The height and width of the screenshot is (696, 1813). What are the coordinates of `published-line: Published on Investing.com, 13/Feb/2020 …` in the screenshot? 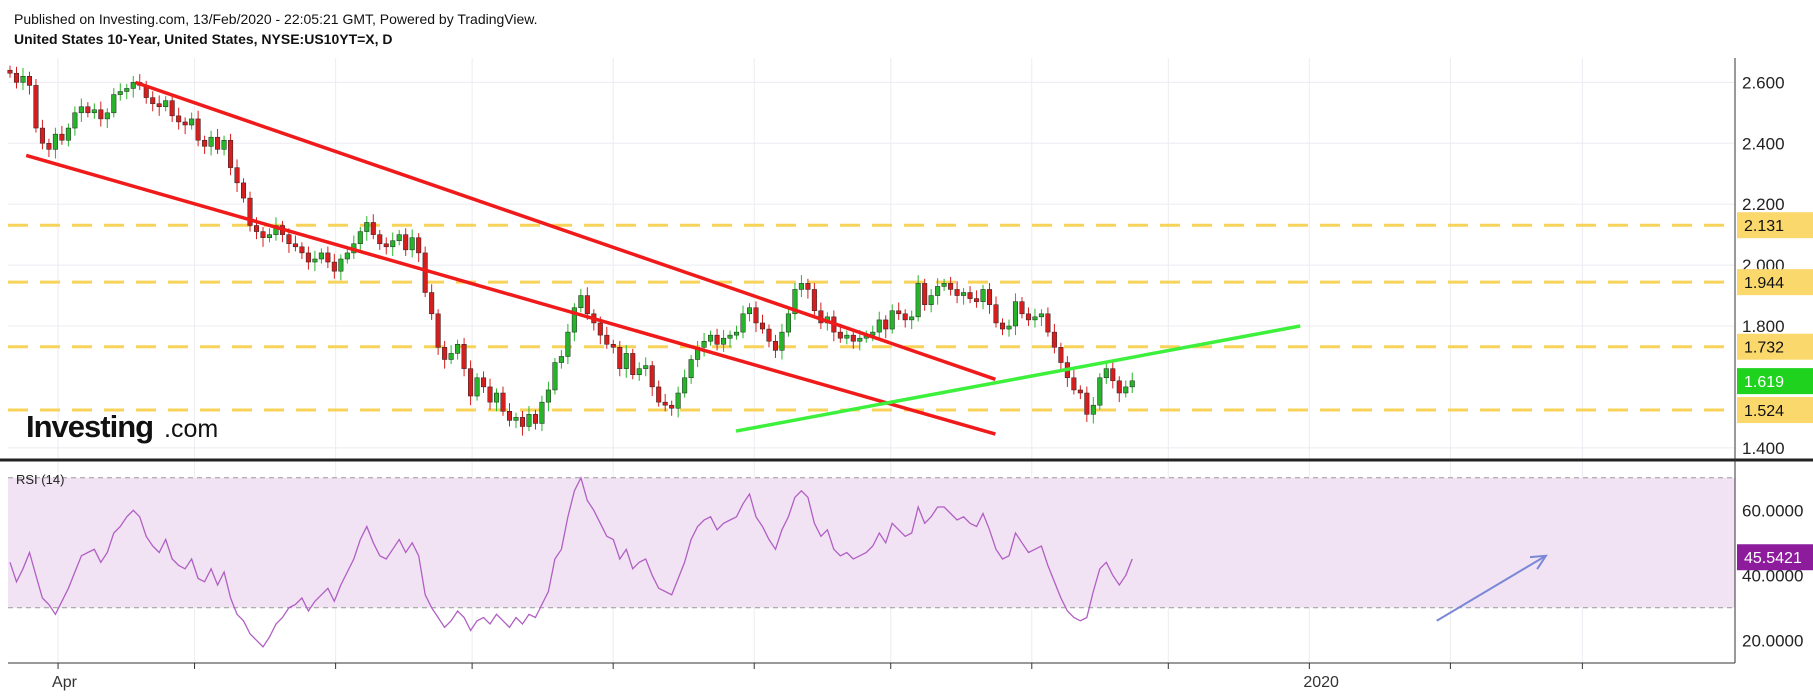 It's located at (276, 19).